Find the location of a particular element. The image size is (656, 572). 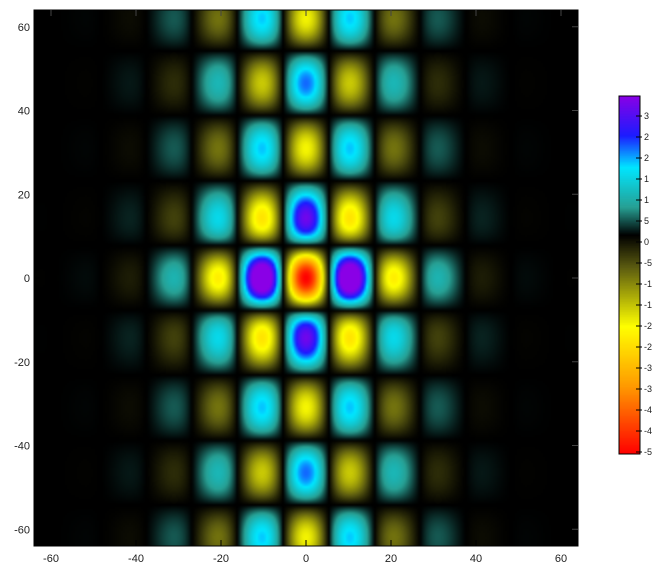

colorbar-gradient is located at coordinates (629, 275).